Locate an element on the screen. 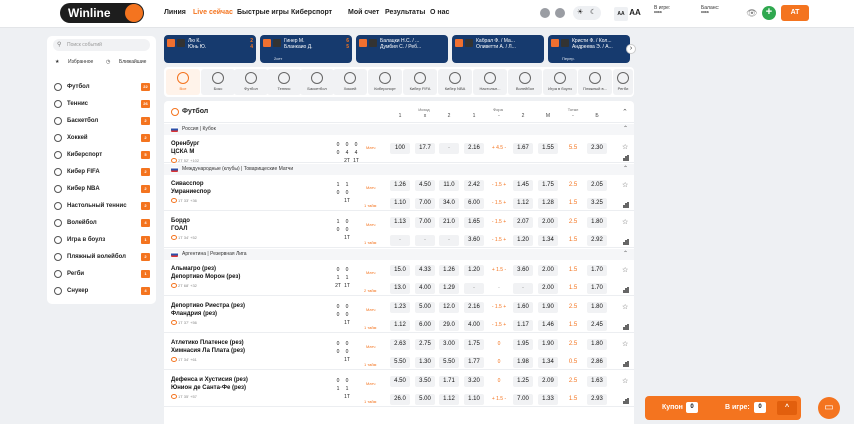 The width and height of the screenshot is (854, 424). sidebar-item-beach-volleyball: Пляжный волейбол 2 is located at coordinates (102, 257).